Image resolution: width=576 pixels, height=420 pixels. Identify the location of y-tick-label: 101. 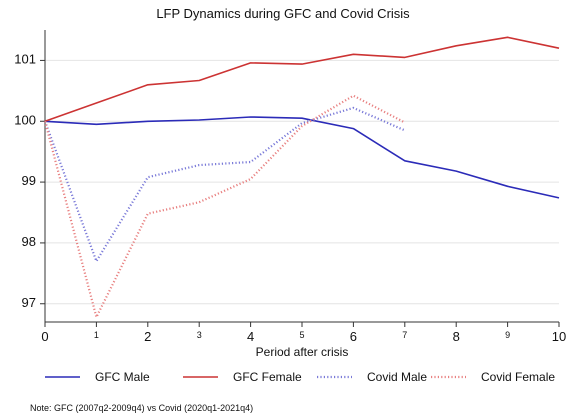
(25, 58).